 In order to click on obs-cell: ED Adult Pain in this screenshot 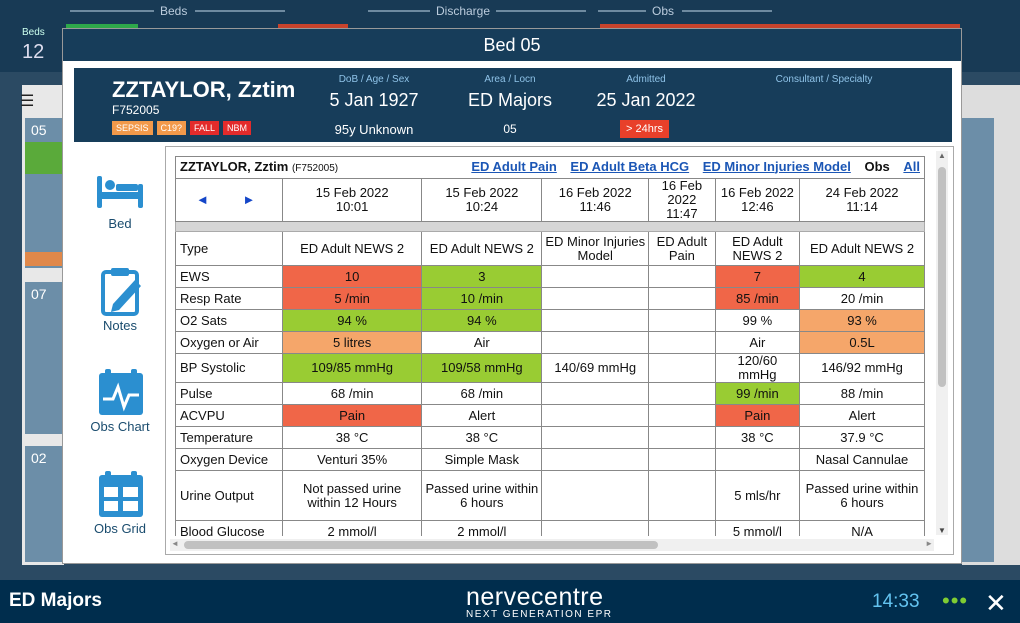, I will do `click(682, 248)`.